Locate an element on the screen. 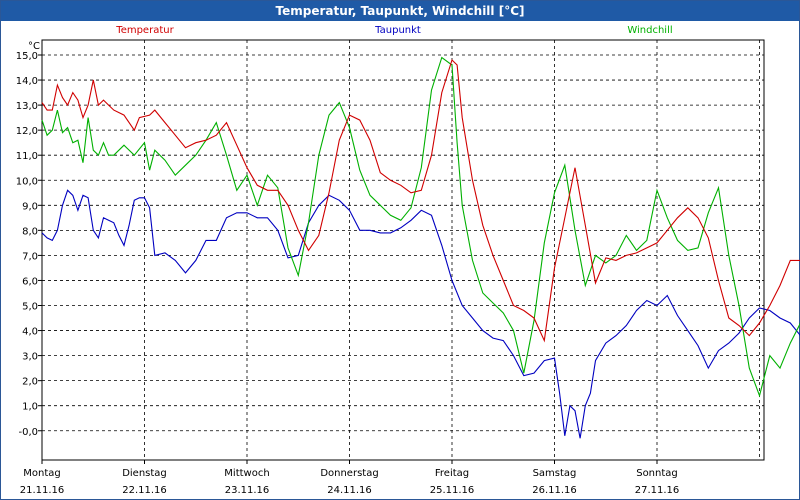 Image resolution: width=800 pixels, height=500 pixels. y-tick-label: 6,0 is located at coordinates (30, 281).